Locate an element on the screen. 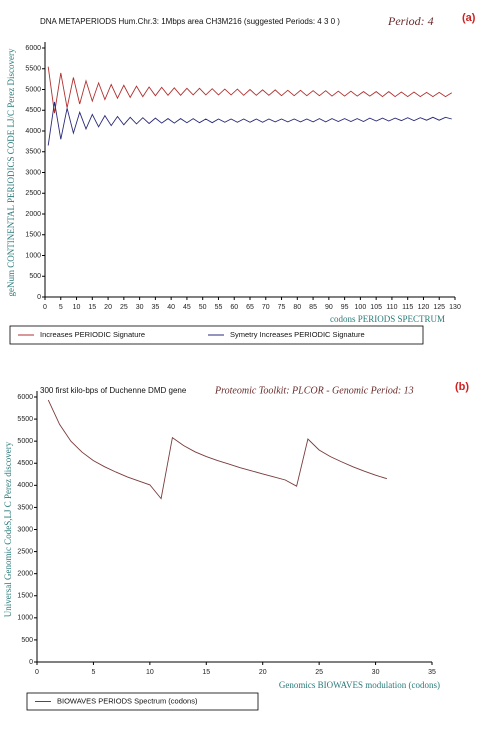  chart-title: 300 first kilo-bps of Duchenne DMD gene is located at coordinates (113, 390).